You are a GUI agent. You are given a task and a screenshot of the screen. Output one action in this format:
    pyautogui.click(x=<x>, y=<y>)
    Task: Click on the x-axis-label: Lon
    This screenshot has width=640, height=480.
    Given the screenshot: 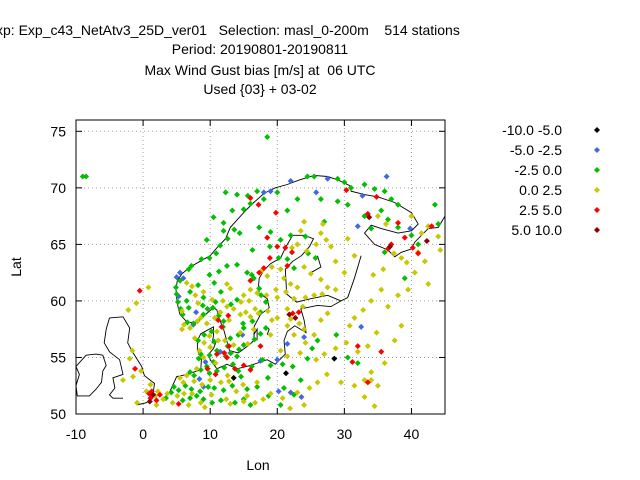 What is the action you would take?
    pyautogui.click(x=257, y=465)
    